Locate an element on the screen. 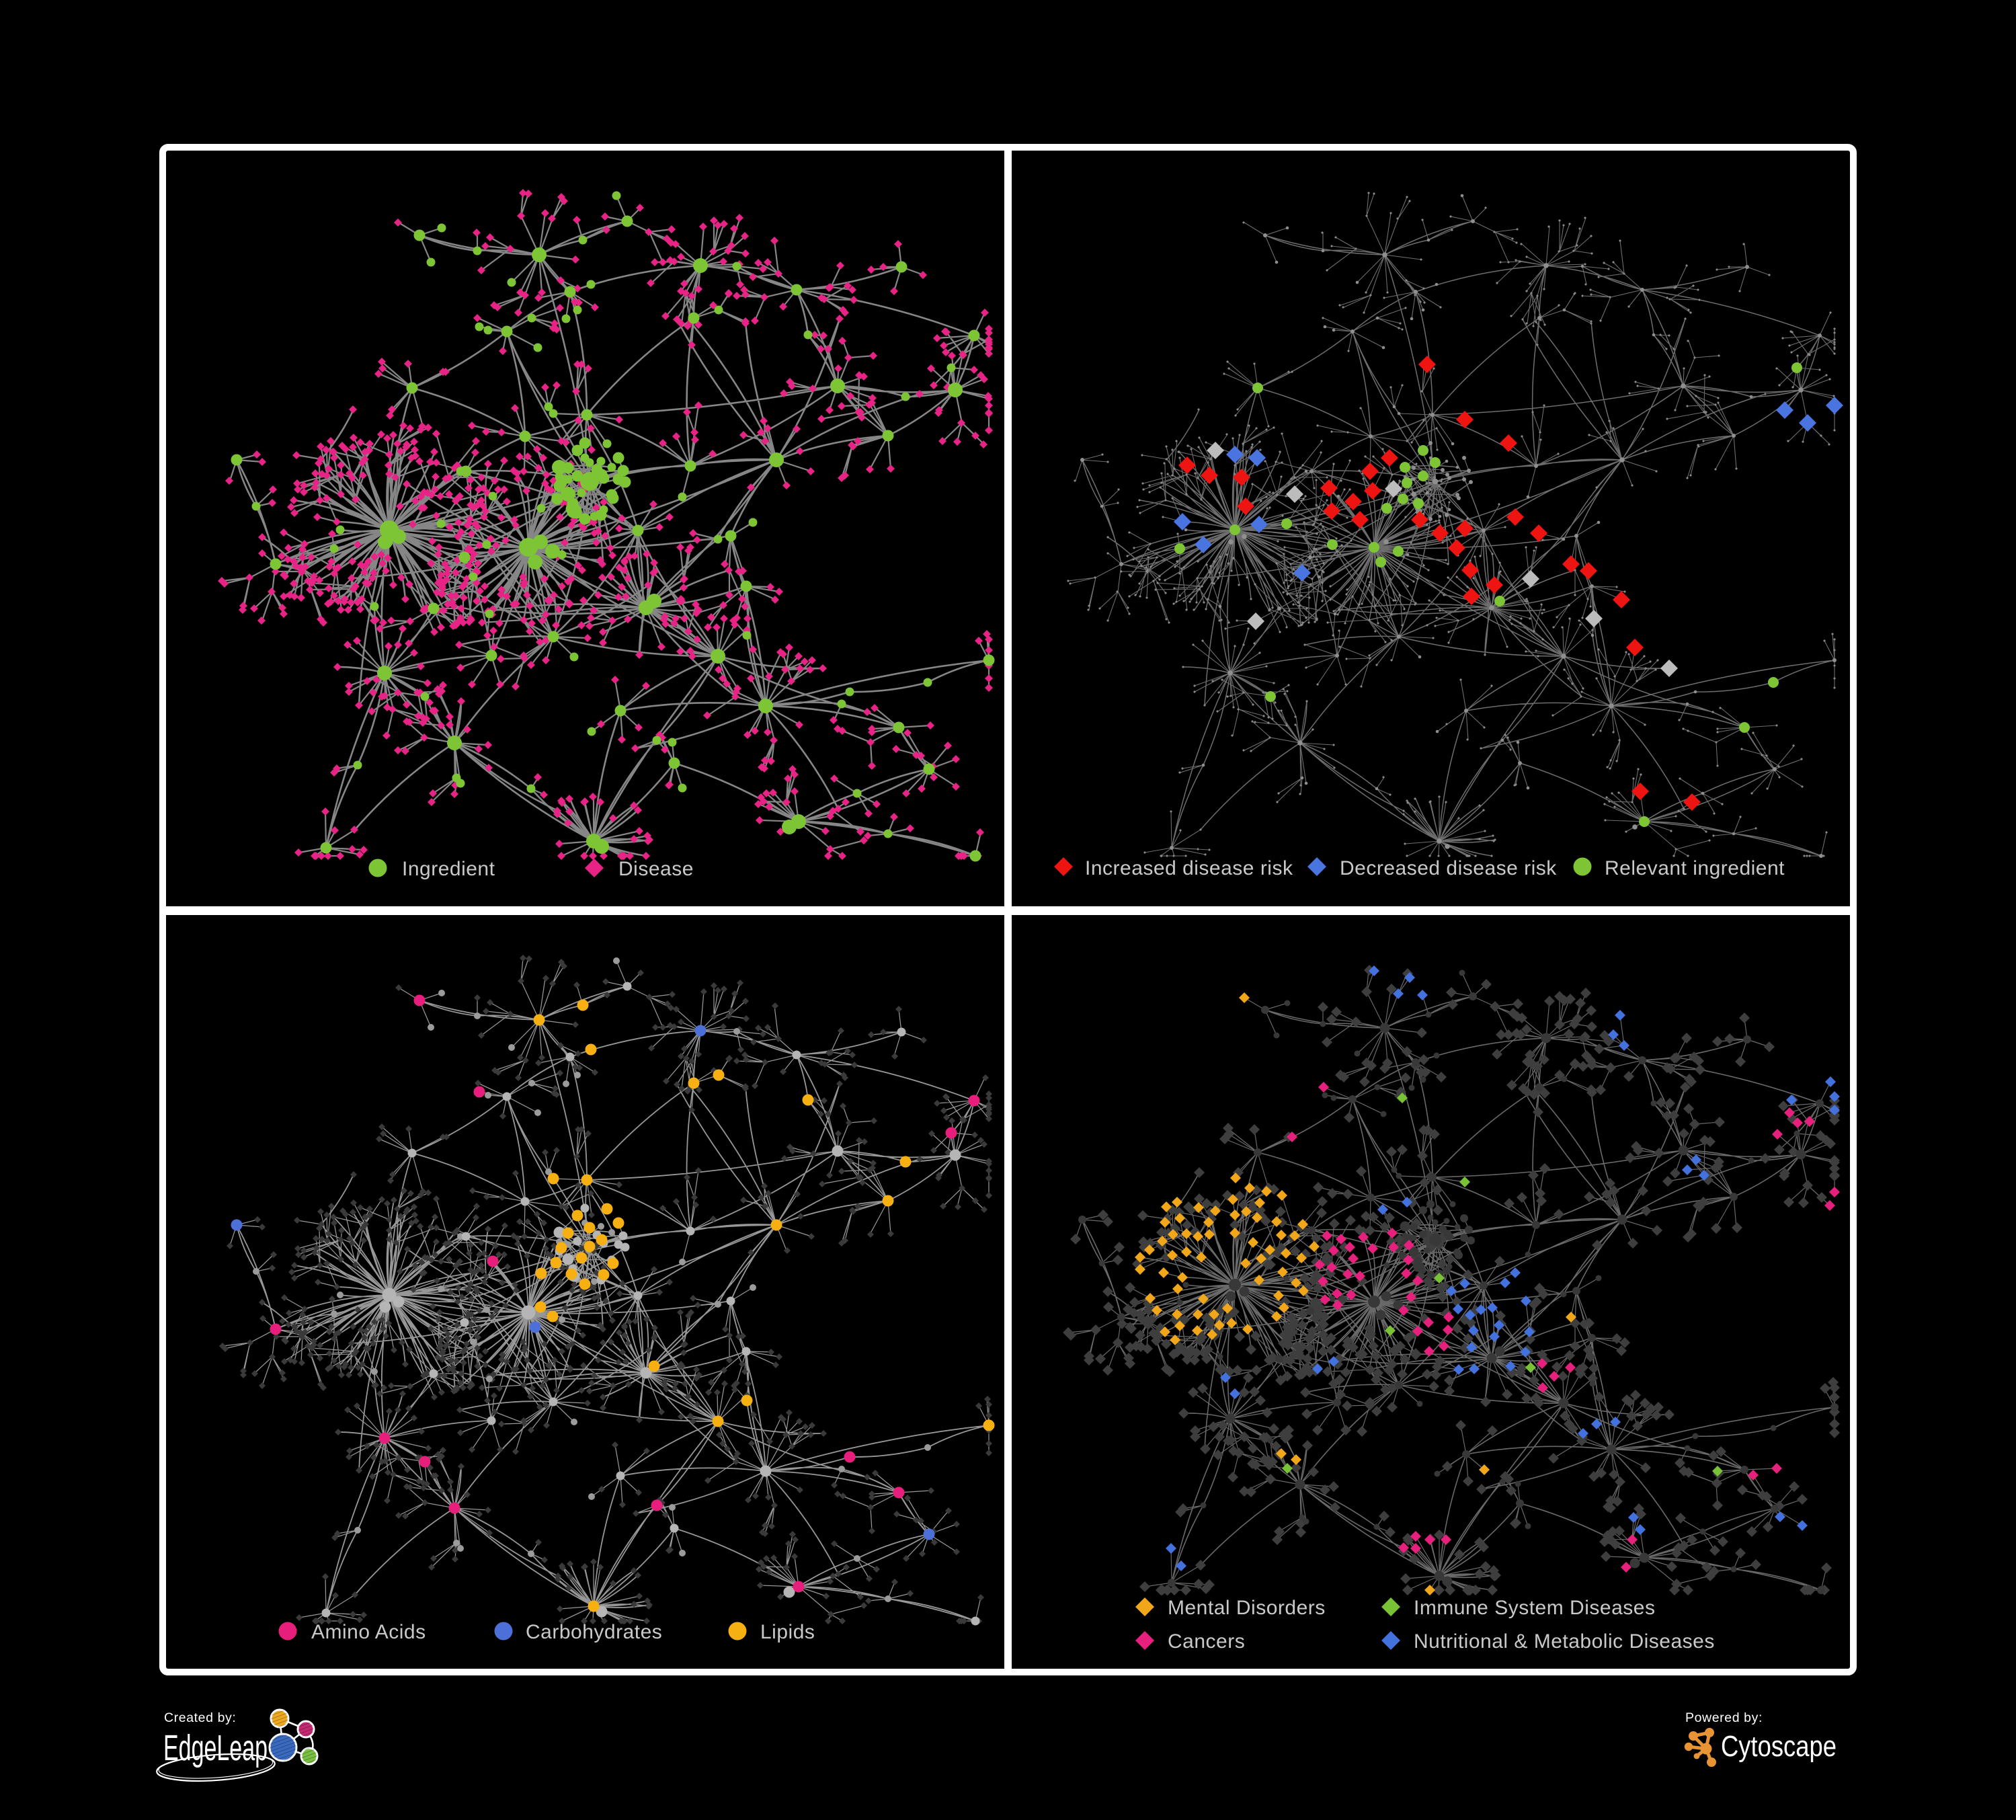 This screenshot has width=2016, height=1820. svg-text: Cytoscape is located at coordinates (1779, 1746).